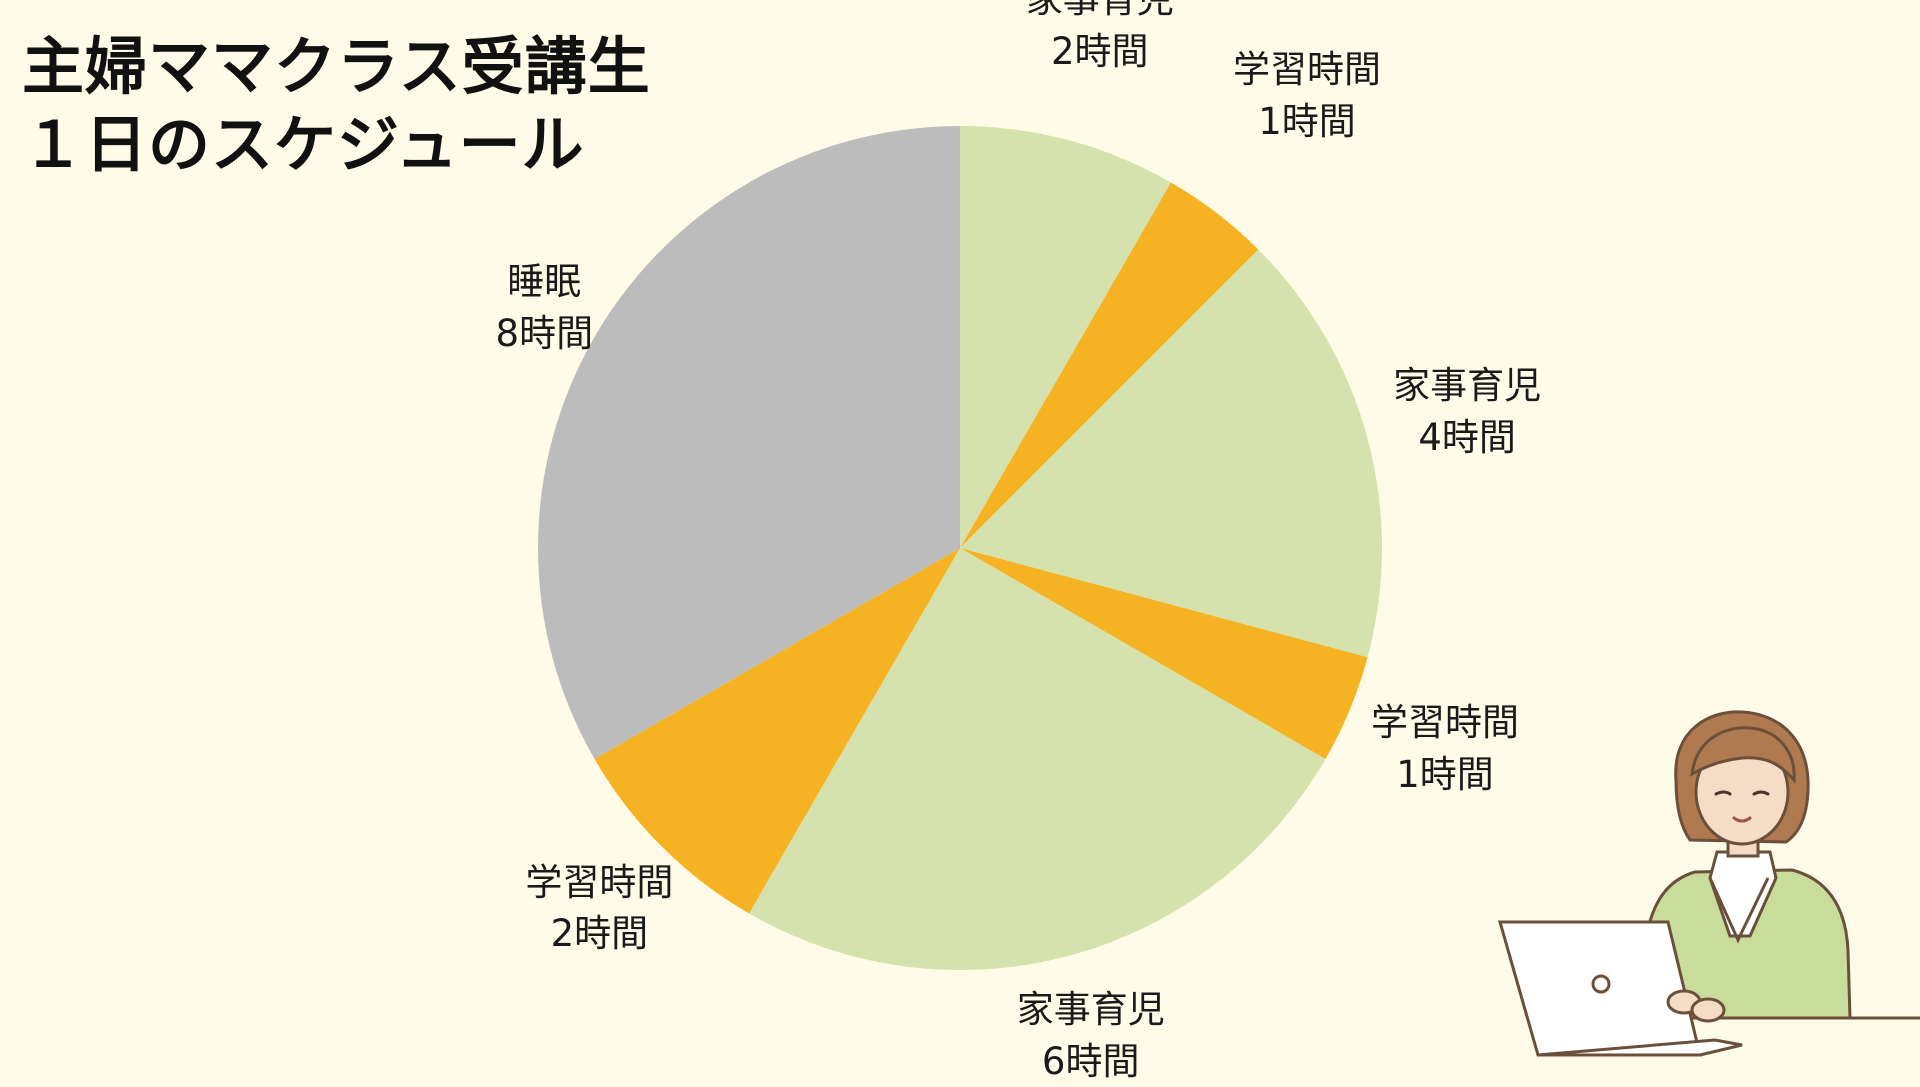 The height and width of the screenshot is (1087, 1920). What do you see at coordinates (1467, 412) in the screenshot?
I see `slice-label-3: 家事育児 4時間` at bounding box center [1467, 412].